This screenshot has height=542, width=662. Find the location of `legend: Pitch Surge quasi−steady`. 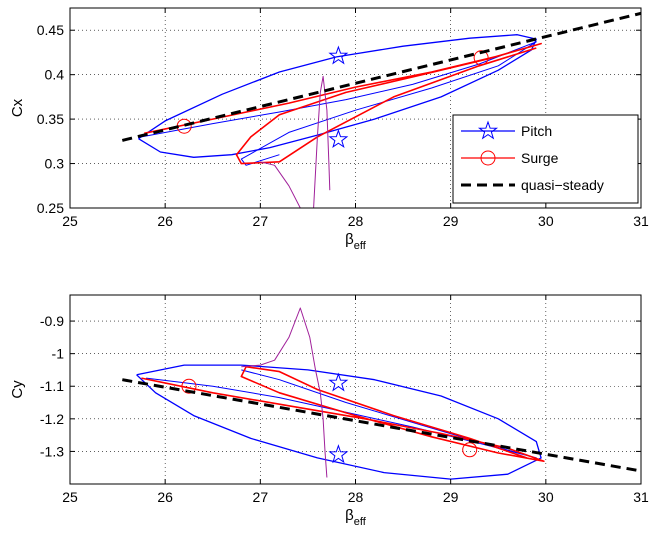

legend: Pitch Surge quasi−steady is located at coordinates (545, 159).